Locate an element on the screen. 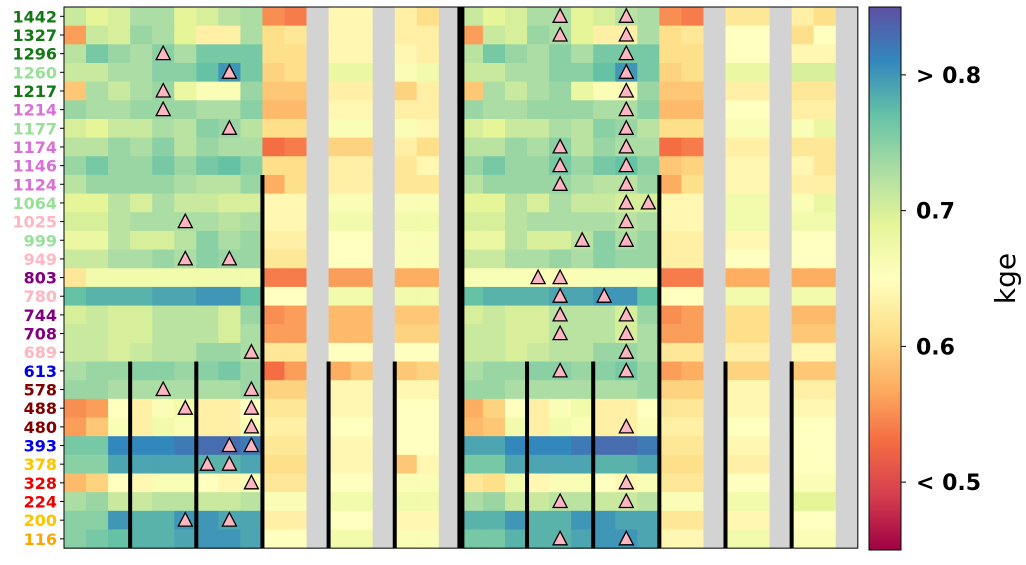 This screenshot has height=565, width=1026. colorbar-tick-label: 0.7 is located at coordinates (935, 212).